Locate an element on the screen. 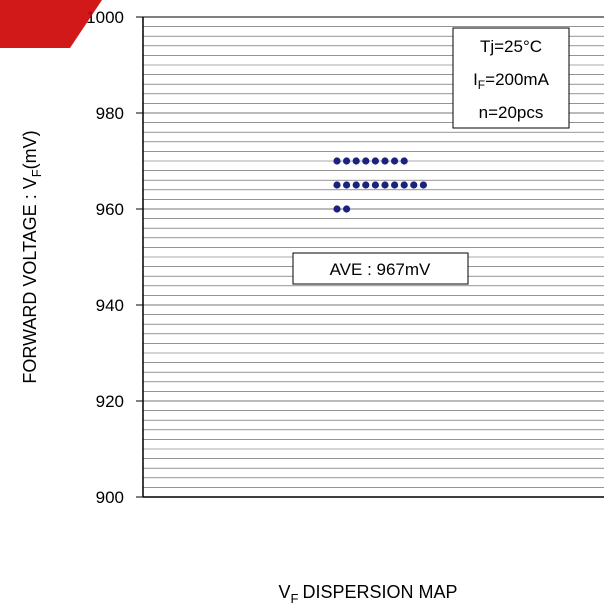  condition-current-sub: F is located at coordinates (481, 85).